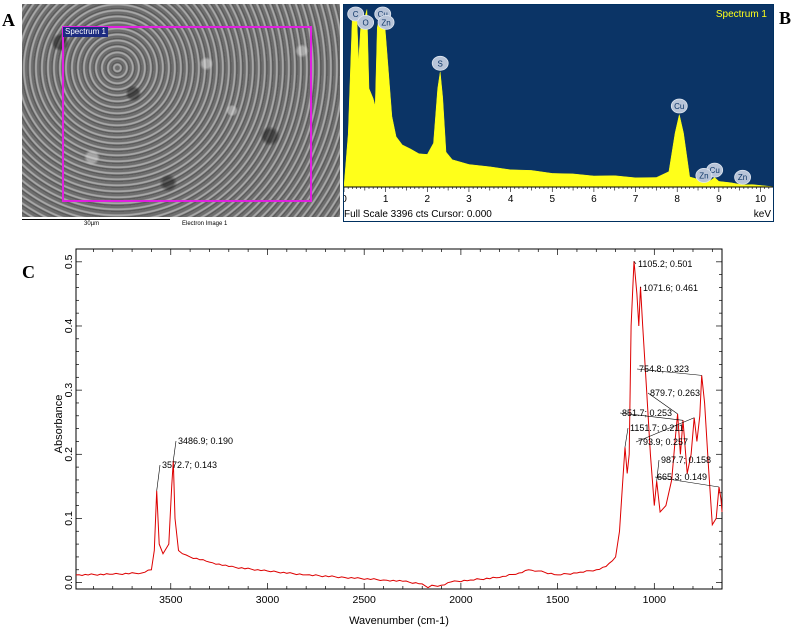 The width and height of the screenshot is (798, 630). What do you see at coordinates (655, 600) in the screenshot?
I see `ftir-x-tick-label: 1000` at bounding box center [655, 600].